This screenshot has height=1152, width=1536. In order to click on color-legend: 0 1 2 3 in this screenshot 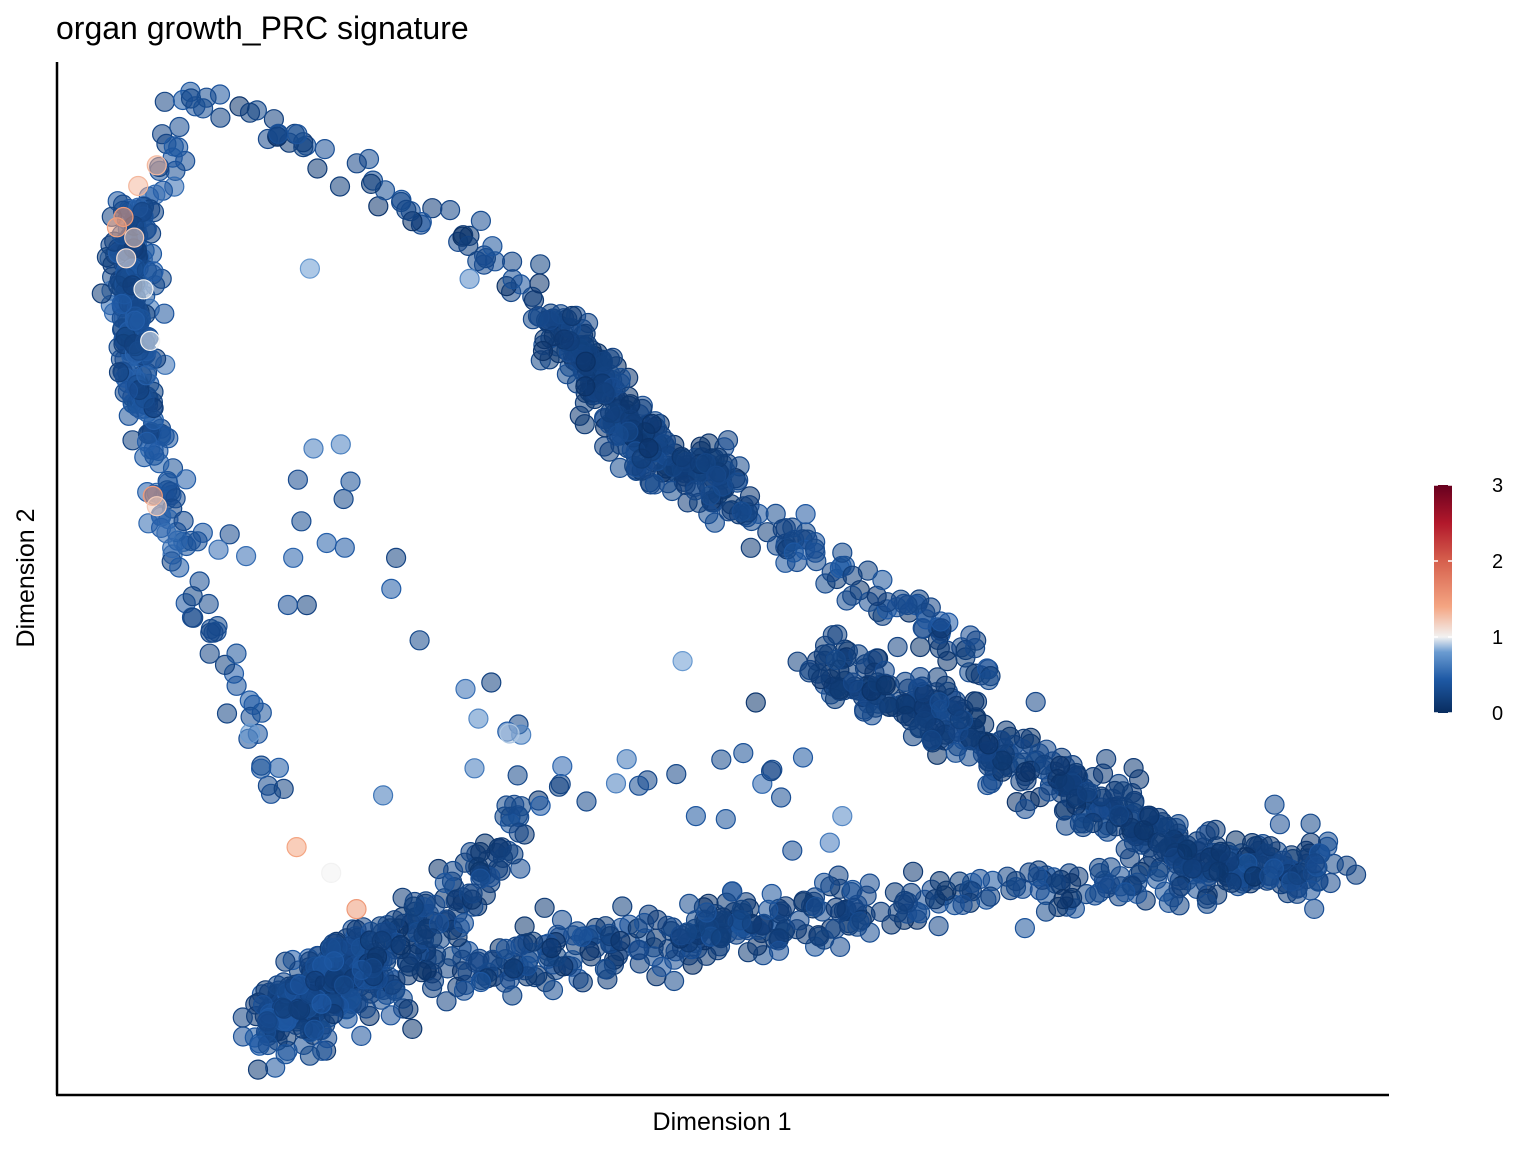, I will do `click(1468, 600)`.